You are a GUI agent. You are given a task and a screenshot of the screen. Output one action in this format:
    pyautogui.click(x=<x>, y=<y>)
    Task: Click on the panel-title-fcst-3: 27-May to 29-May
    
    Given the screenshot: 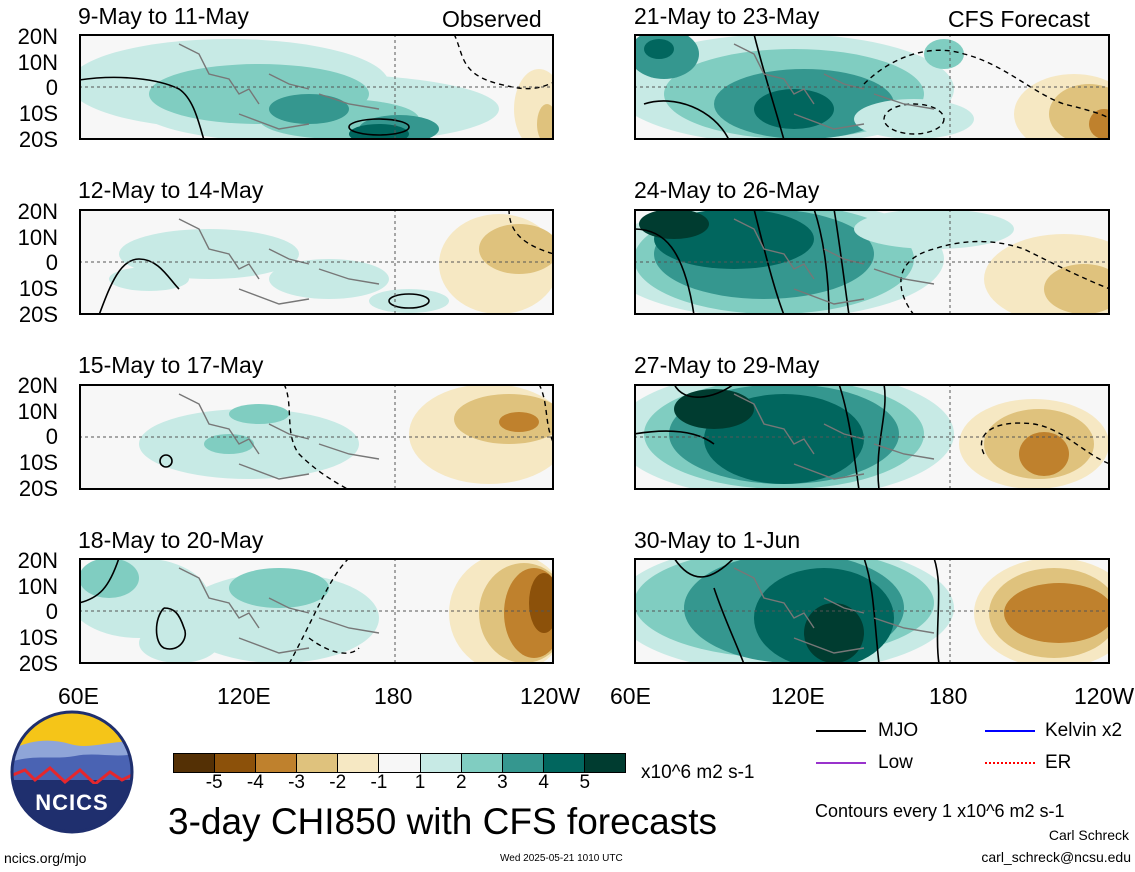 What is the action you would take?
    pyautogui.click(x=727, y=365)
    